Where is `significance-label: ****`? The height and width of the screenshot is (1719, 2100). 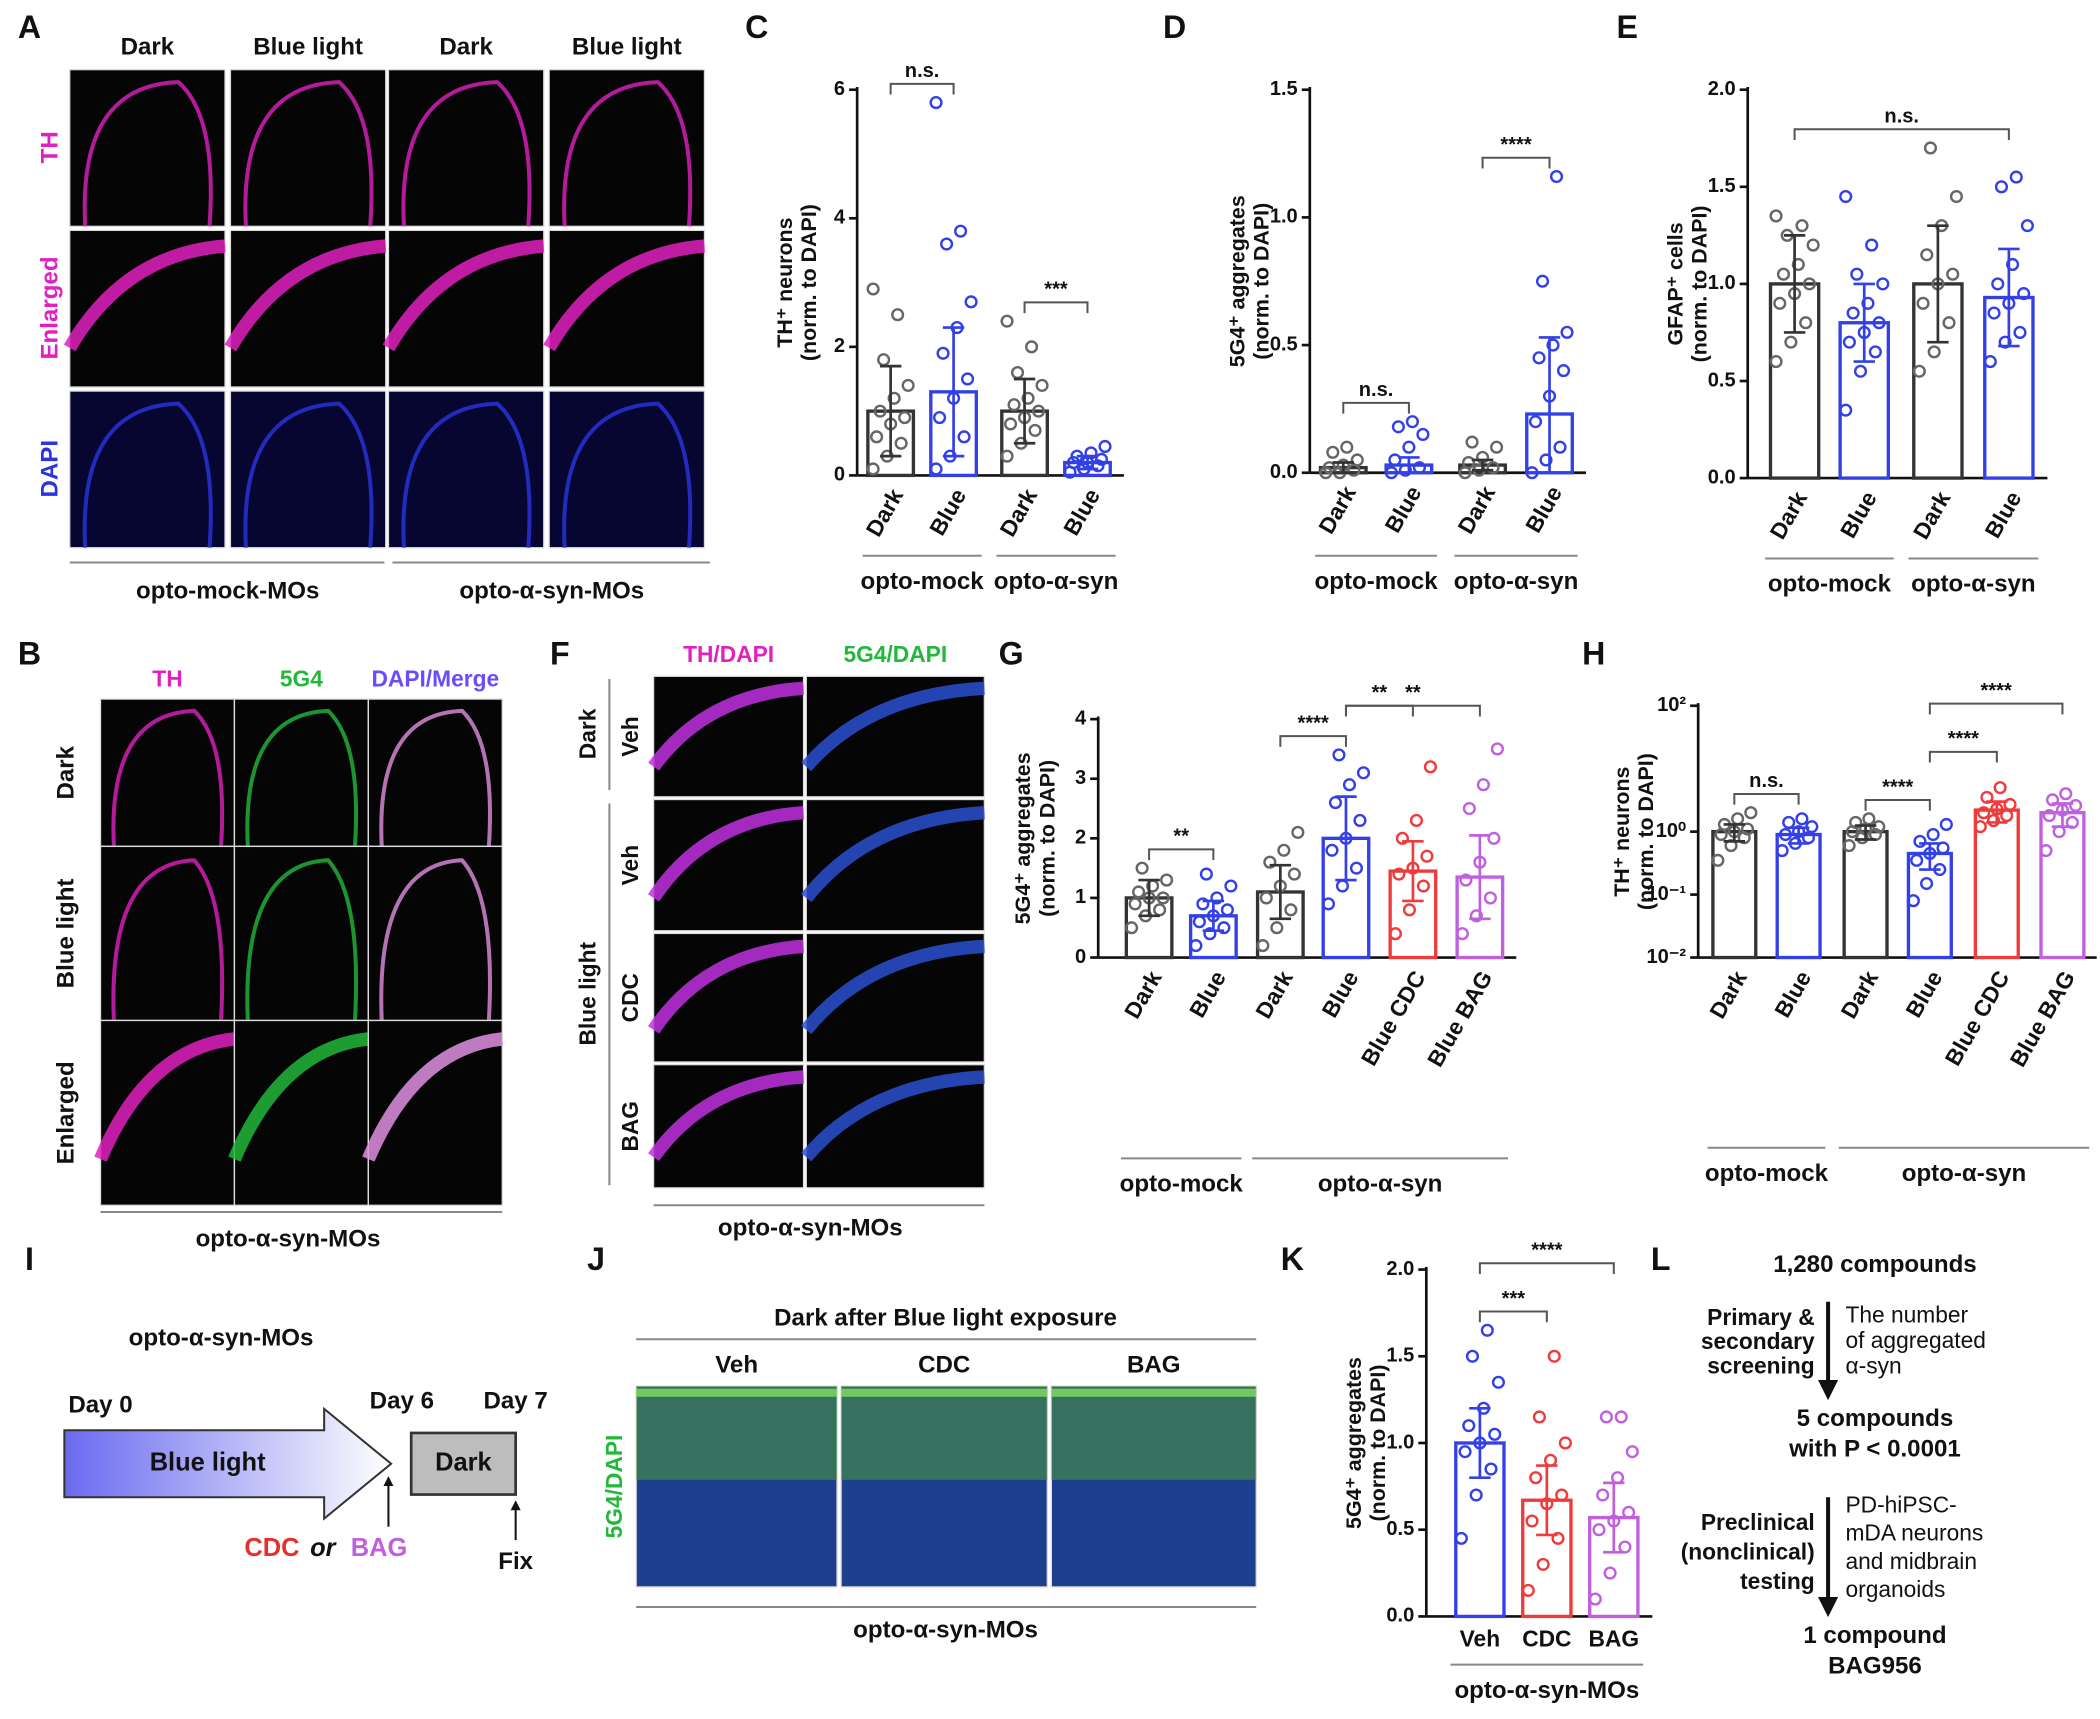 significance-label: **** is located at coordinates (1897, 787).